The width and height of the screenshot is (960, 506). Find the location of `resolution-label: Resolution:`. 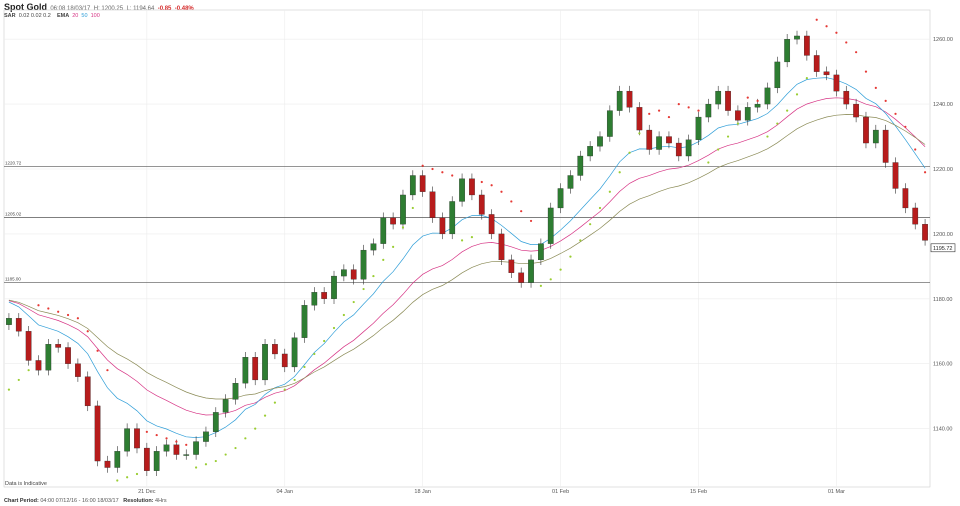

resolution-label: Resolution: is located at coordinates (138, 501).